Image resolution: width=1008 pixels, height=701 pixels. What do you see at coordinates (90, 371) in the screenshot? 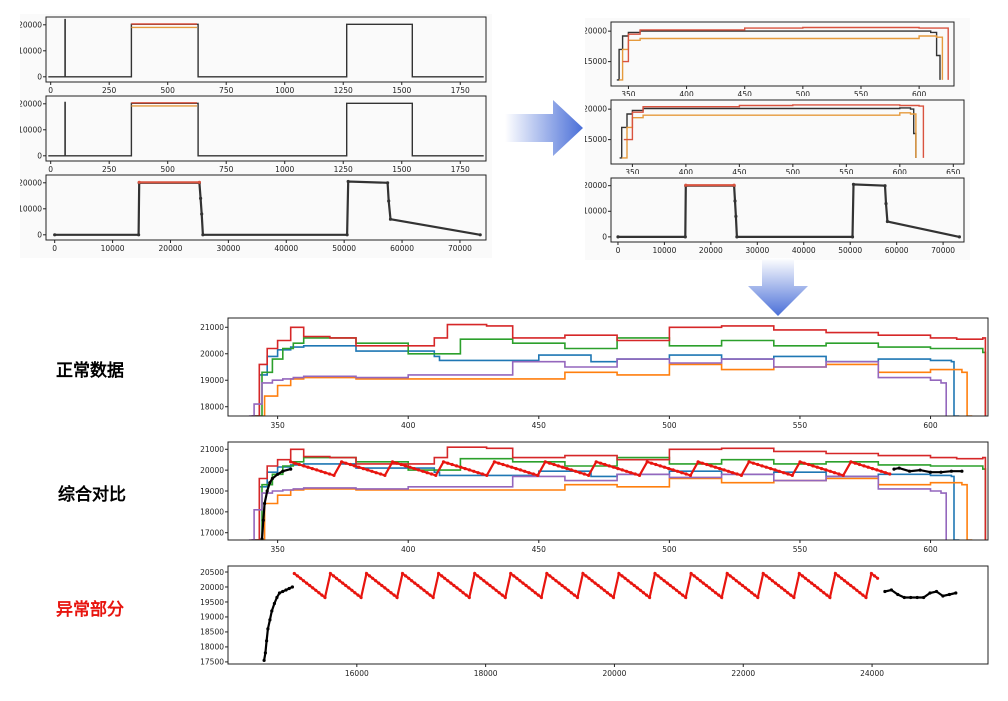
I see `label-normal-data: 正常数据` at bounding box center [90, 371].